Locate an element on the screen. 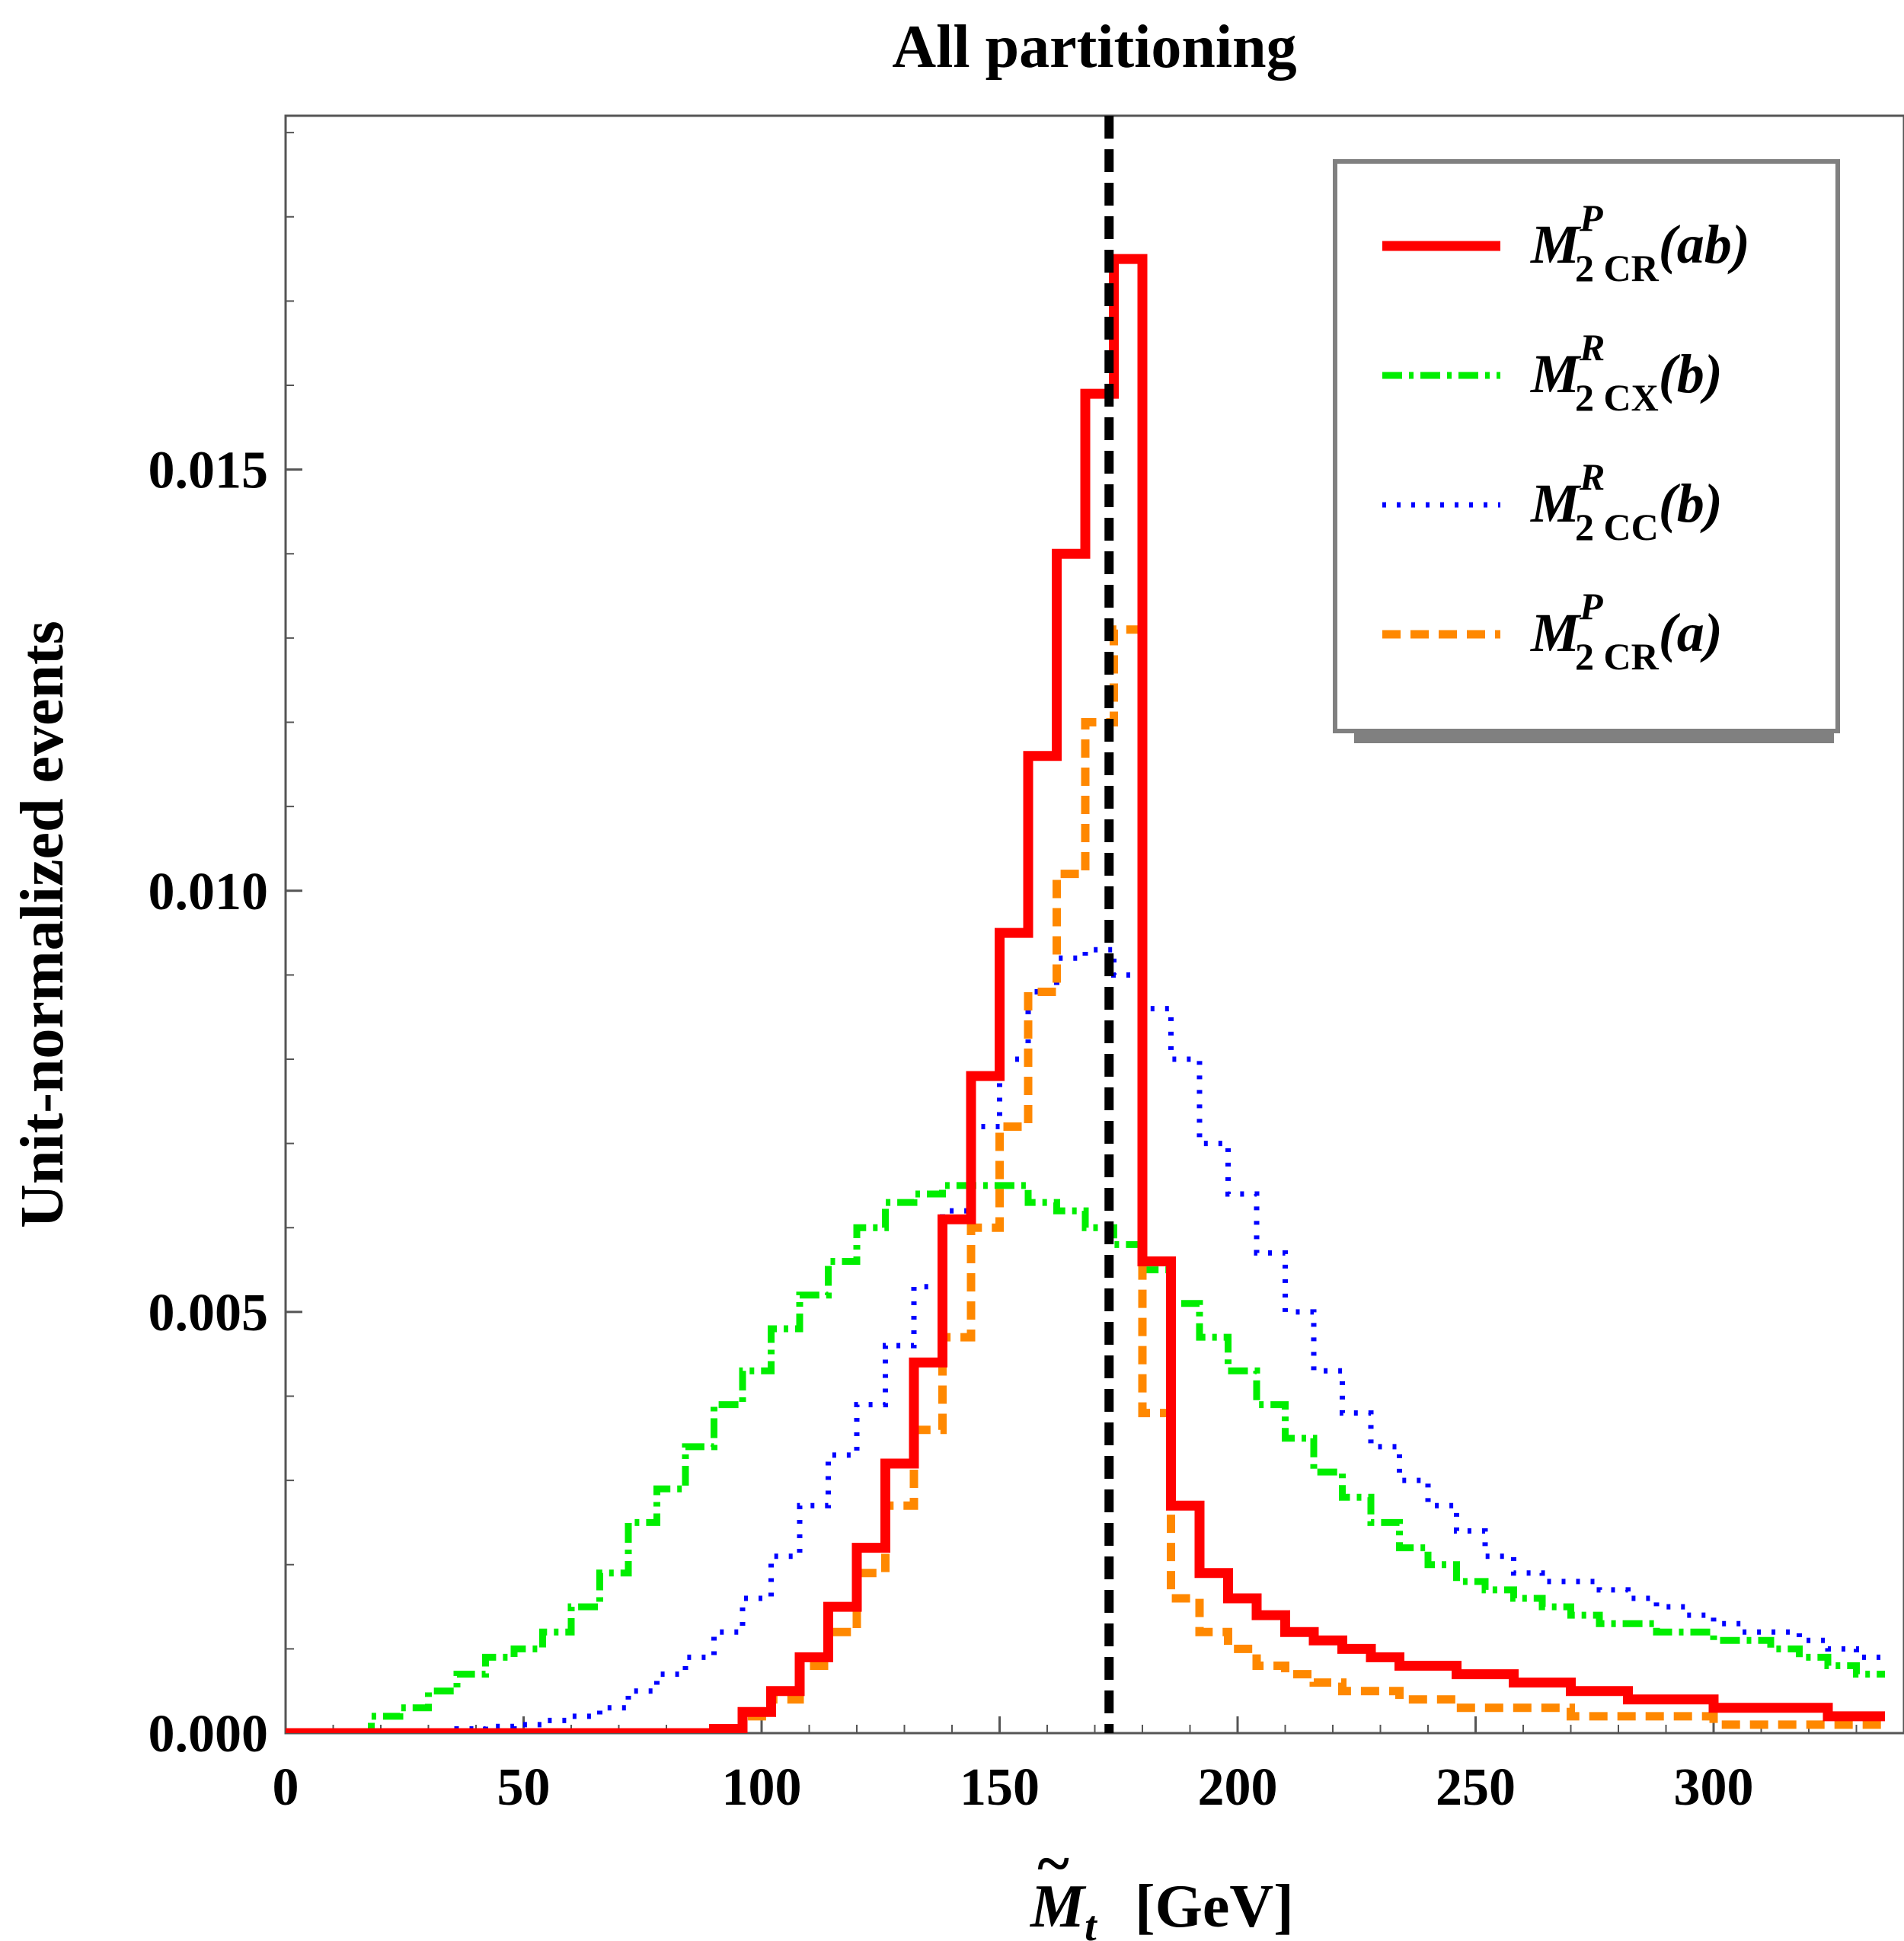 This screenshot has height=1941, width=1904. svg-text: Mt is located at coordinates (1063, 1907).